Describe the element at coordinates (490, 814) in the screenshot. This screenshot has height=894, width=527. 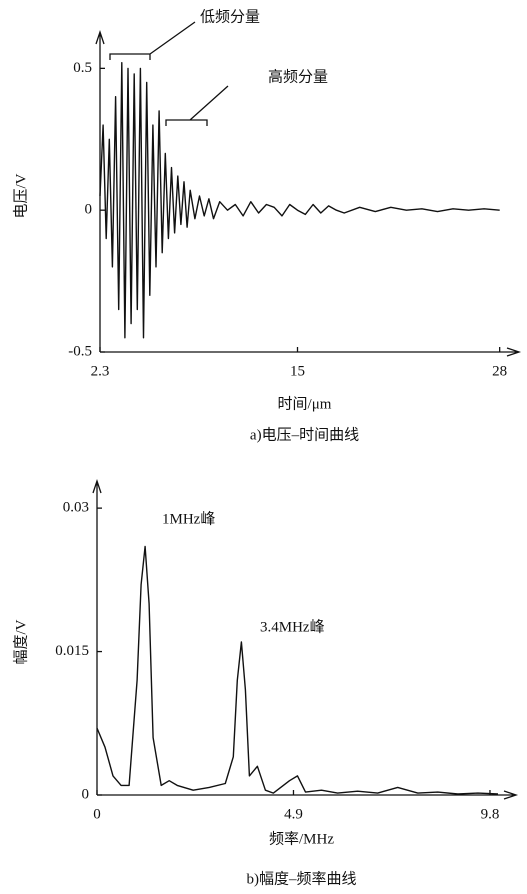
I see `x-tick-label: 9.8` at that location.